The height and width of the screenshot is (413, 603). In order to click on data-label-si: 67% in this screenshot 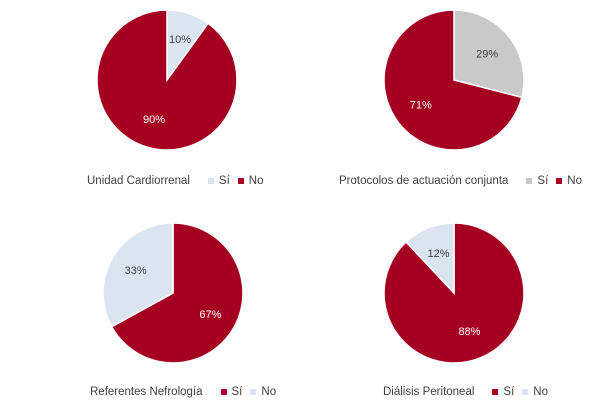, I will do `click(210, 315)`.